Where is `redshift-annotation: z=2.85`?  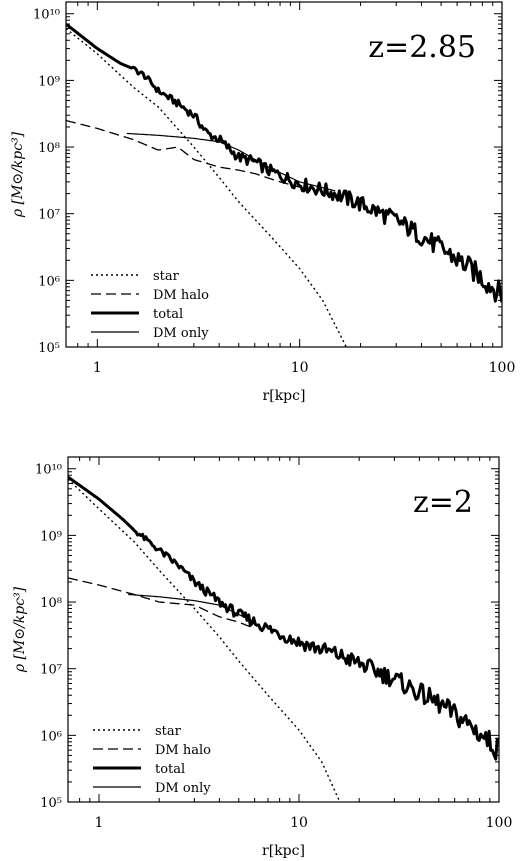 redshift-annotation: z=2.85 is located at coordinates (422, 47).